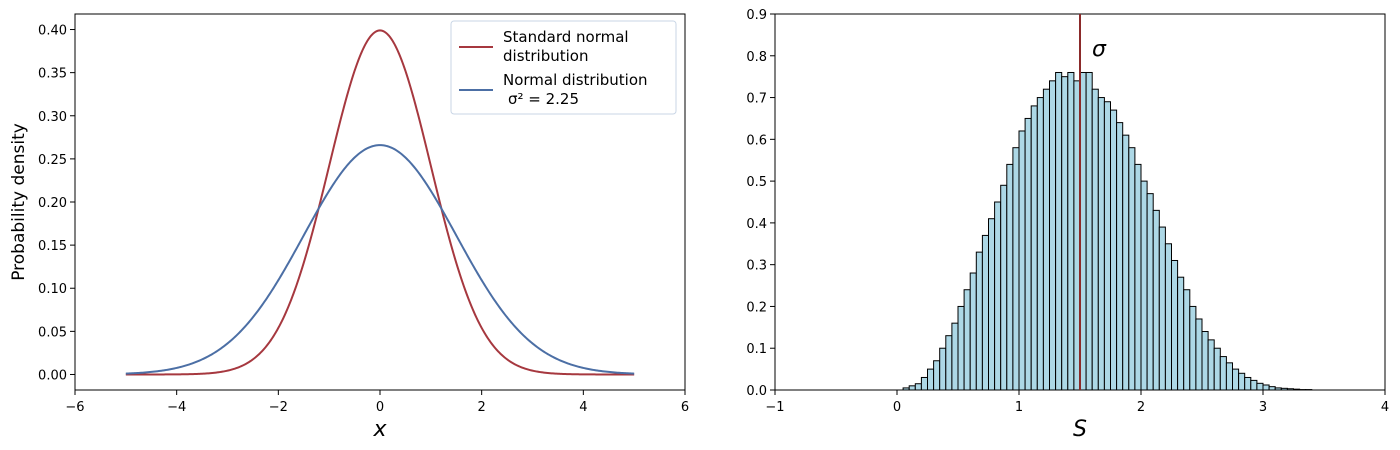  Describe the element at coordinates (756, 140) in the screenshot. I see `right-y-tick-label: 0.6` at that location.